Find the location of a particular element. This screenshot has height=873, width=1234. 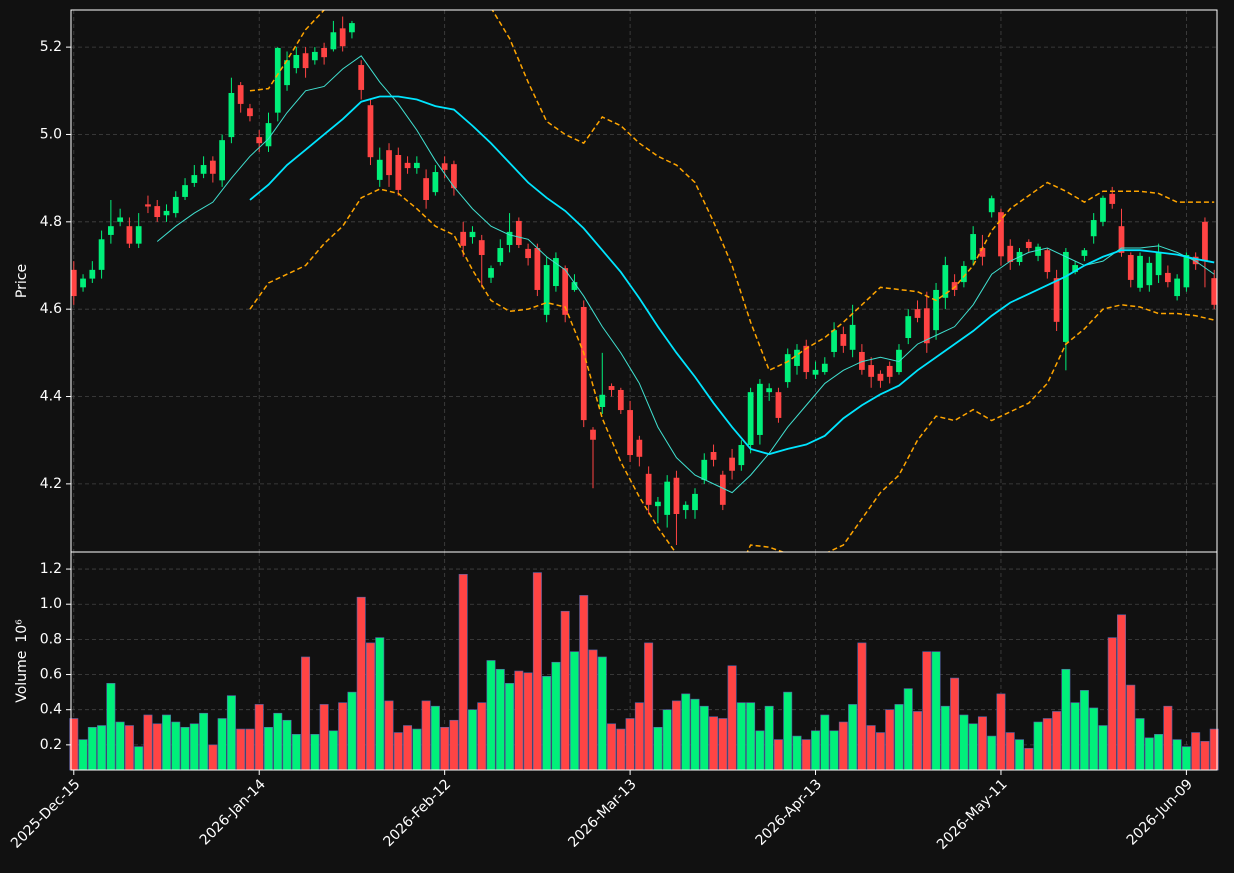

y-tick-label: 4.4 is located at coordinates (51, 397).